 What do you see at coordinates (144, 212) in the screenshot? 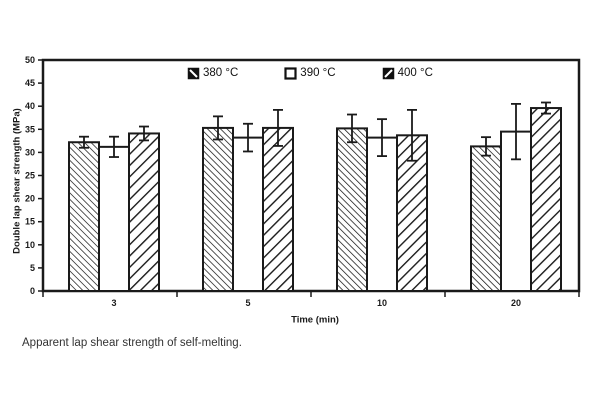
I see `bar-s2-c0` at bounding box center [144, 212].